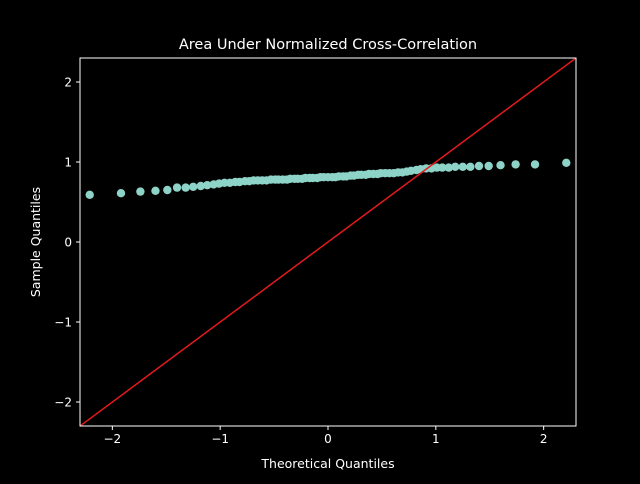 The height and width of the screenshot is (484, 640). Describe the element at coordinates (68, 243) in the screenshot. I see `y-tick-label: 0` at that location.